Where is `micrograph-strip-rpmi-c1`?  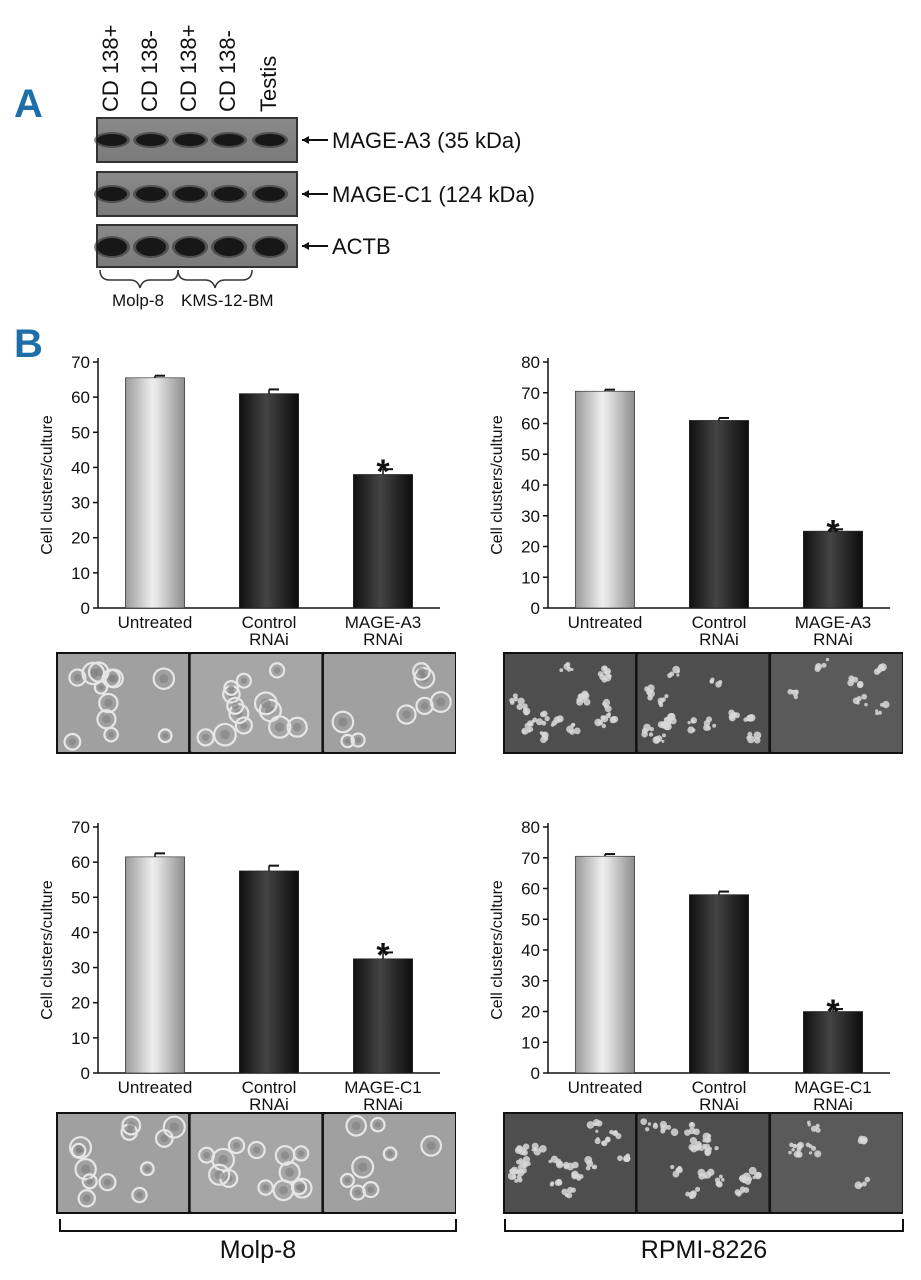
micrograph-strip-rpmi-c1 is located at coordinates (703, 1163).